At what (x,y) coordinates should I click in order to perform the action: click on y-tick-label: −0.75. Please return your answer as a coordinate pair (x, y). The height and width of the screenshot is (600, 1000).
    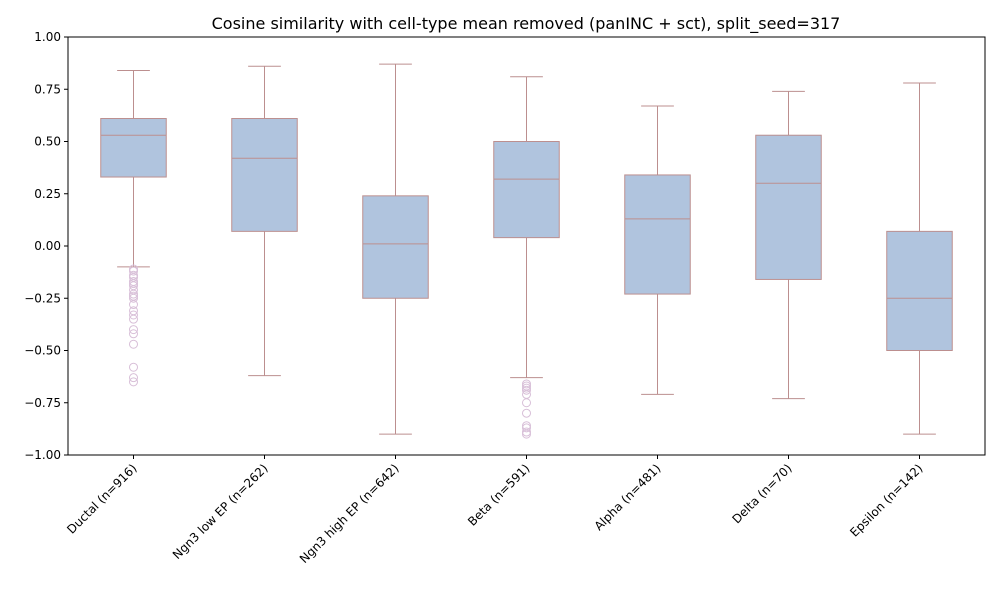
    Looking at the image, I should click on (42, 403).